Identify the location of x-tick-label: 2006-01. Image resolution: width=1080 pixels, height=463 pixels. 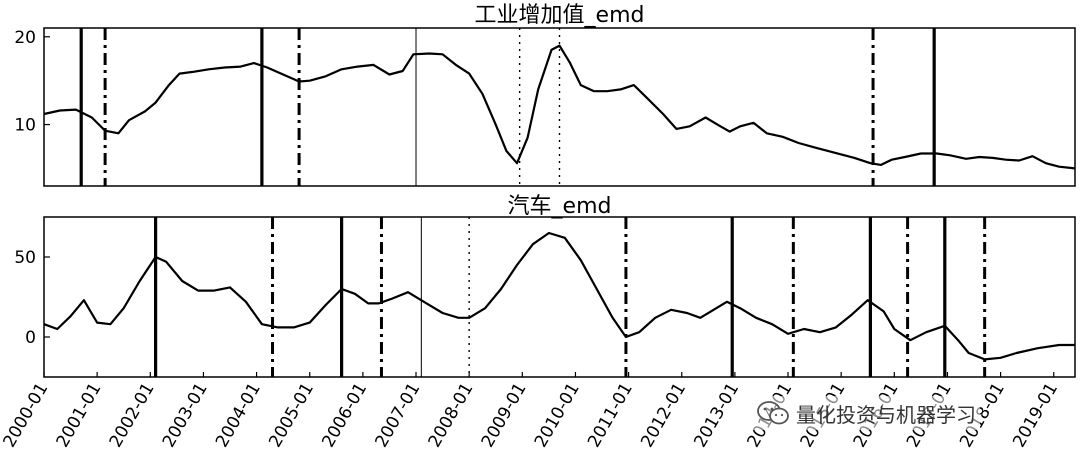
(344, 416).